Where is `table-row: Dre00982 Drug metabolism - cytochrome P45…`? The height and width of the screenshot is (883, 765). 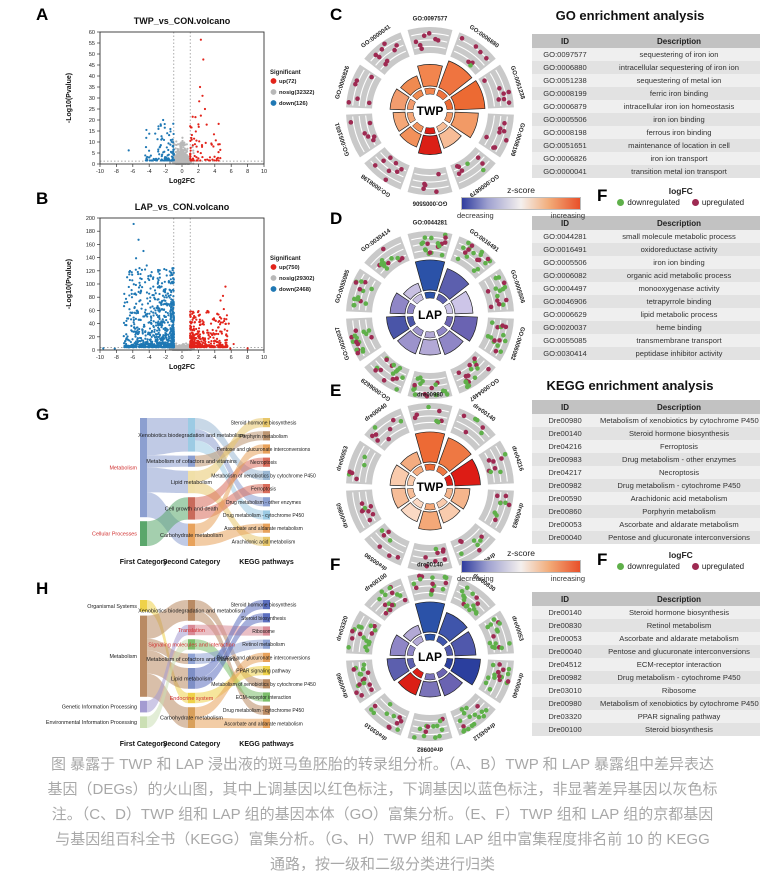
table-row: Dre00982 Drug metabolism - cytochrome P45… is located at coordinates (646, 677).